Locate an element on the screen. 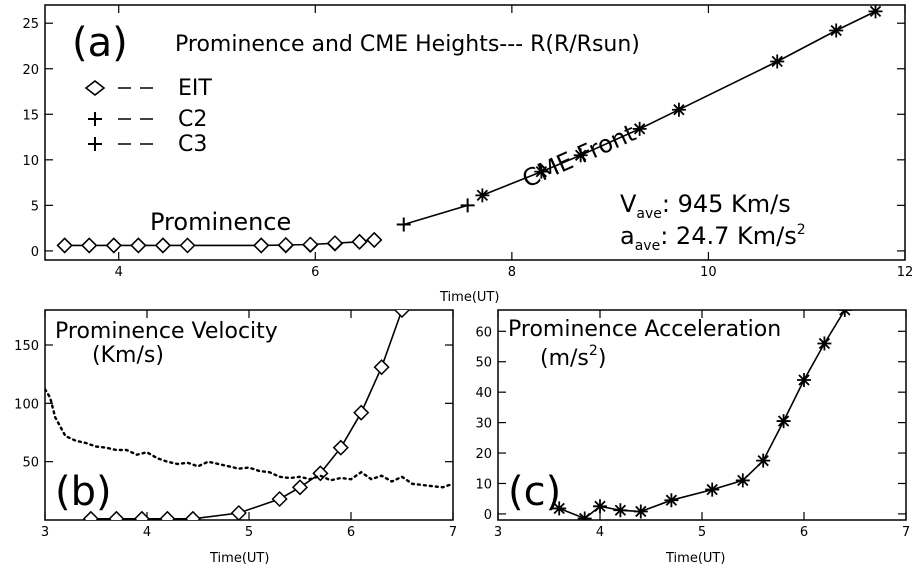 The height and width of the screenshot is (569, 919). y-tick-label: 30 is located at coordinates (483, 424).